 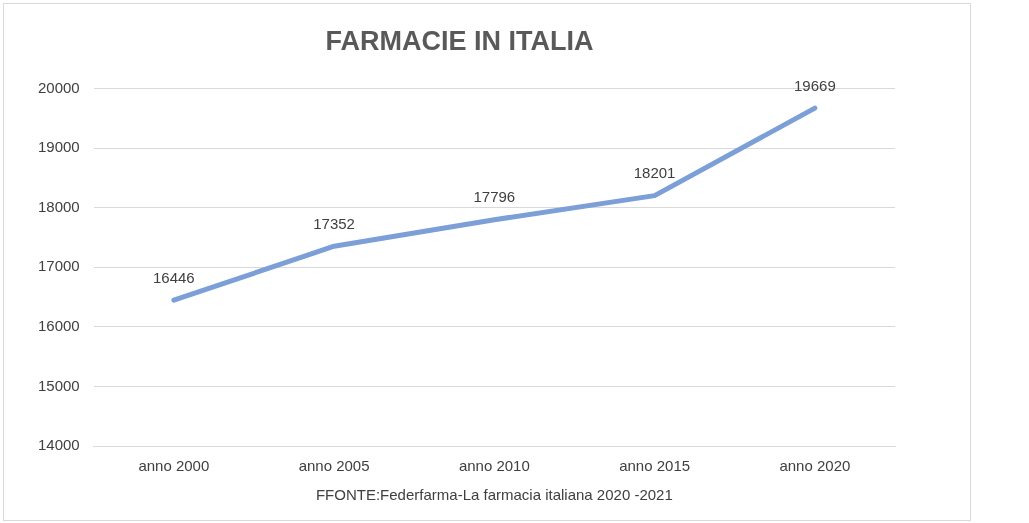 What do you see at coordinates (58, 445) in the screenshot?
I see `y-tick-label: 14000` at bounding box center [58, 445].